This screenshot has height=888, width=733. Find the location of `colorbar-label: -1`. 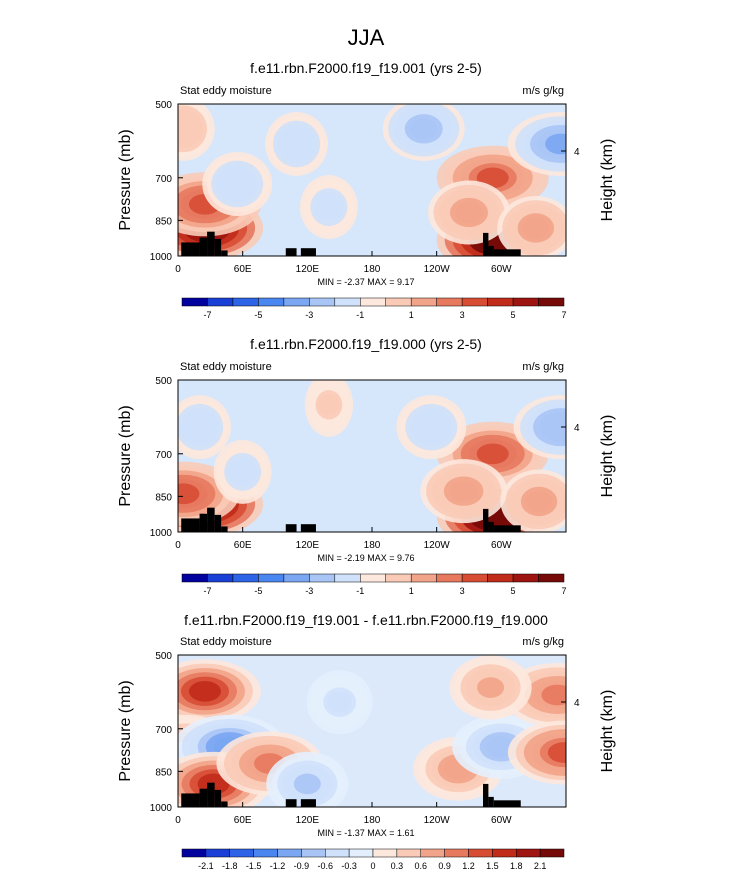

colorbar-label: -1 is located at coordinates (360, 315).